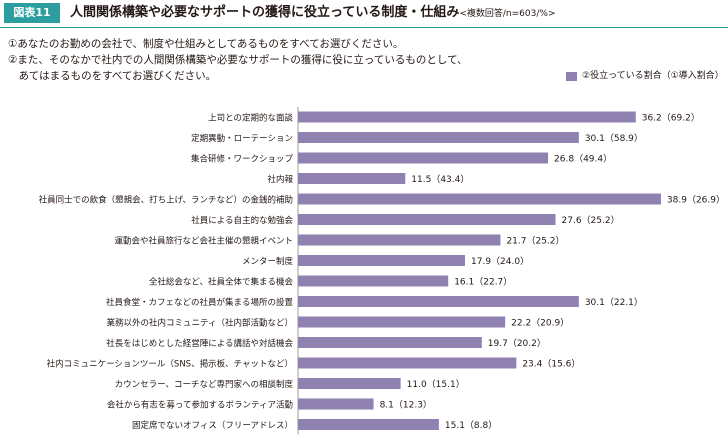 This screenshot has height=435, width=728. What do you see at coordinates (204, 384) in the screenshot?
I see `category-label: カウンセラー、コーチなど専門家への相談制度` at bounding box center [204, 384].